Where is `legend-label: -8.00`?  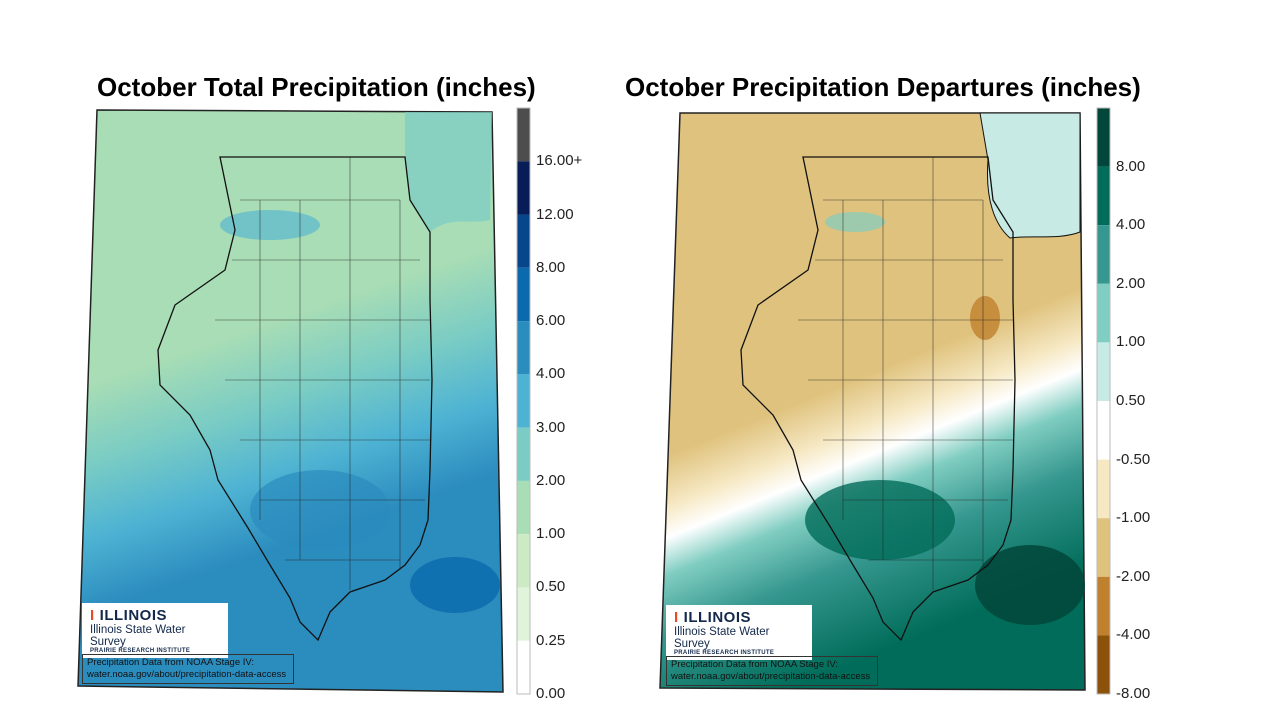
legend-label: -8.00 is located at coordinates (1133, 693).